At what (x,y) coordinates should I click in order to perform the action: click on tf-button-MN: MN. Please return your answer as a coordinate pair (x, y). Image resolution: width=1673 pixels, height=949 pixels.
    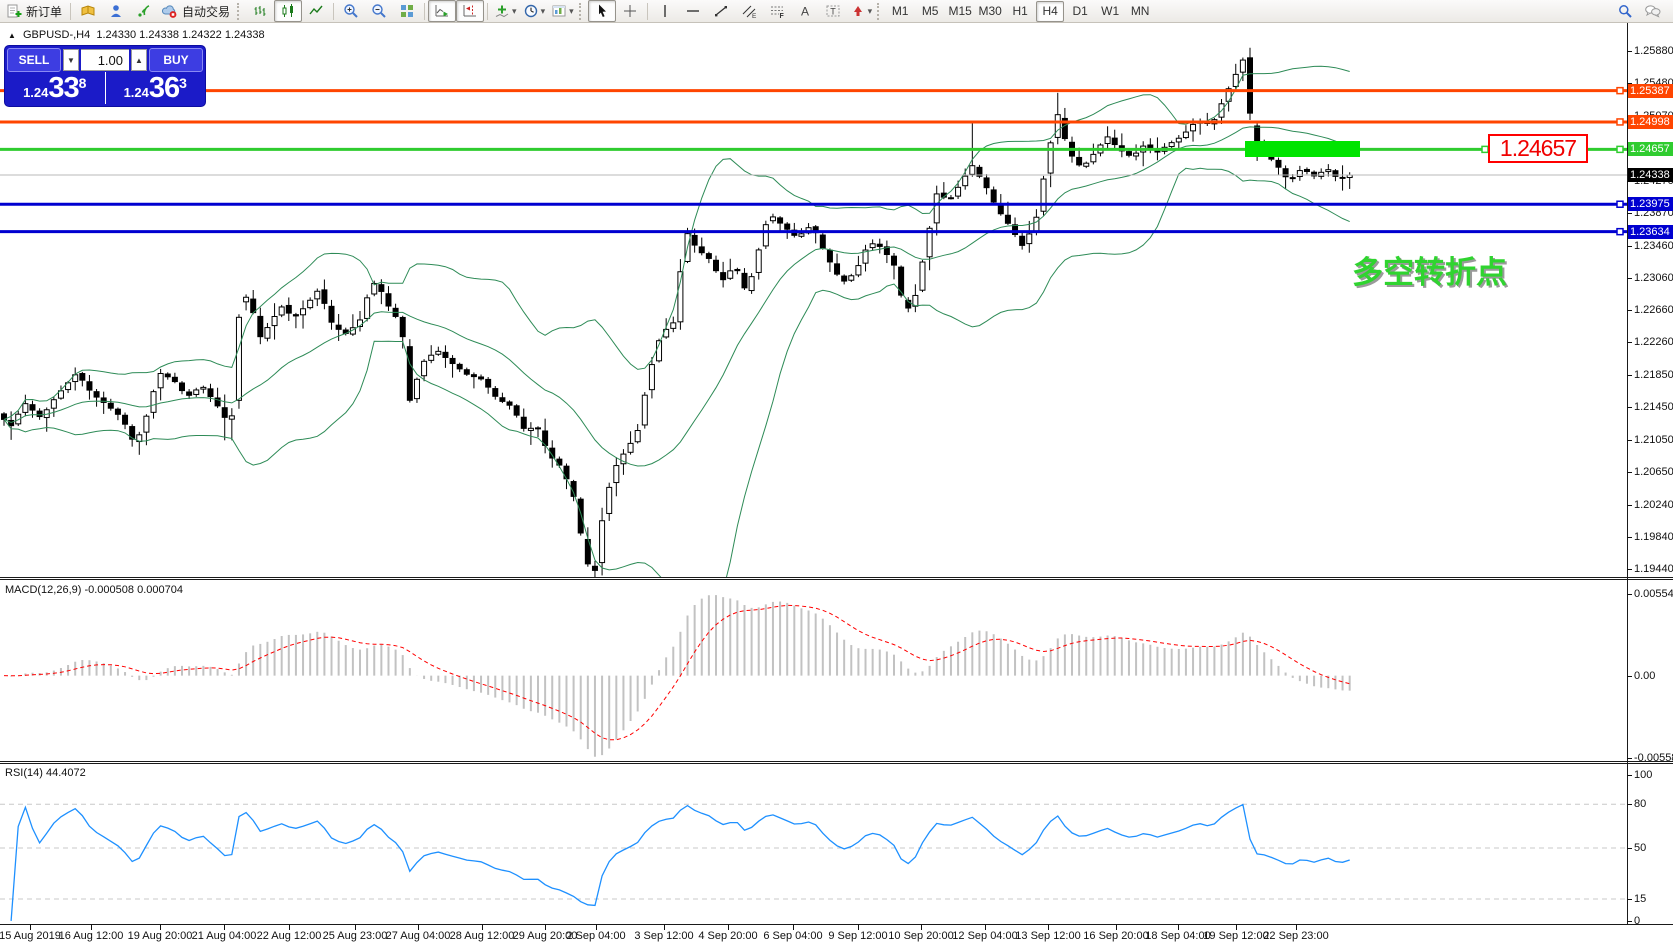
    Looking at the image, I should click on (1140, 11).